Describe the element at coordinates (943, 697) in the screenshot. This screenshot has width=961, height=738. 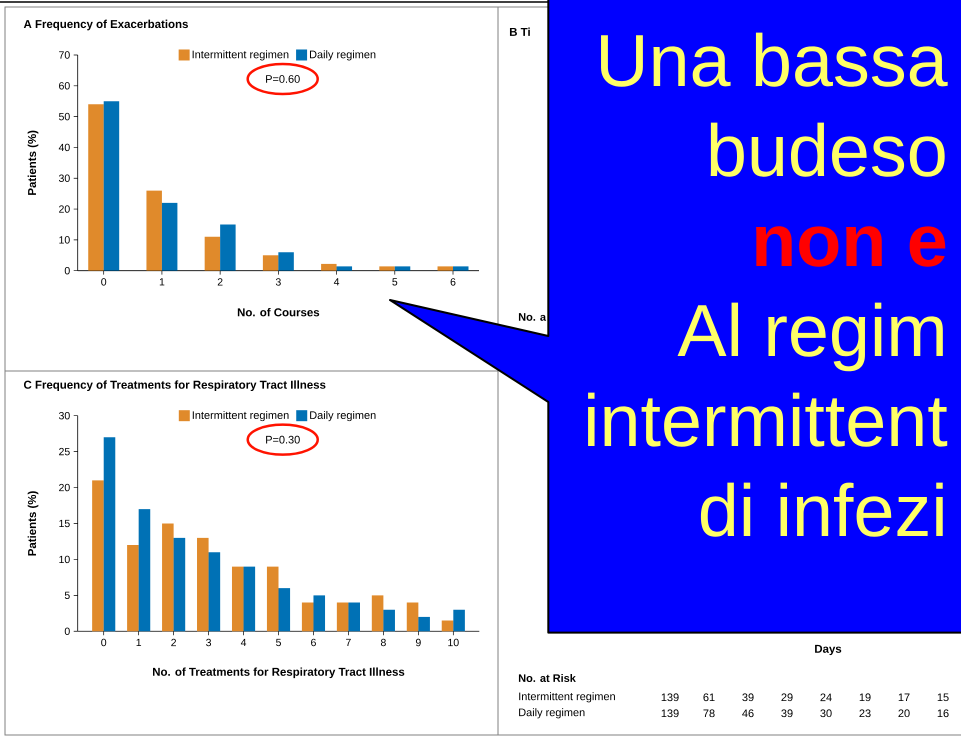
I see `text: 15` at that location.